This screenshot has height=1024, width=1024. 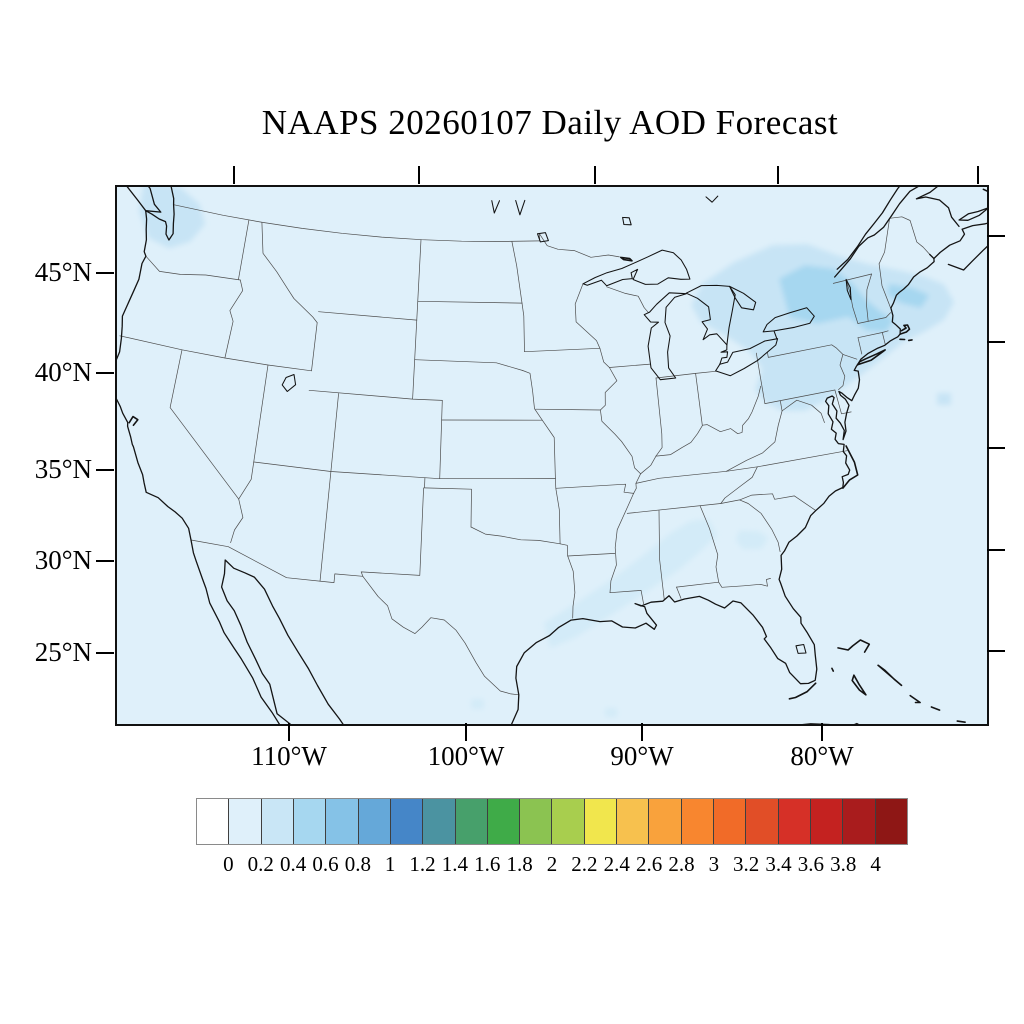 I want to click on colorbar-tick-label: 3, so click(x=714, y=864).